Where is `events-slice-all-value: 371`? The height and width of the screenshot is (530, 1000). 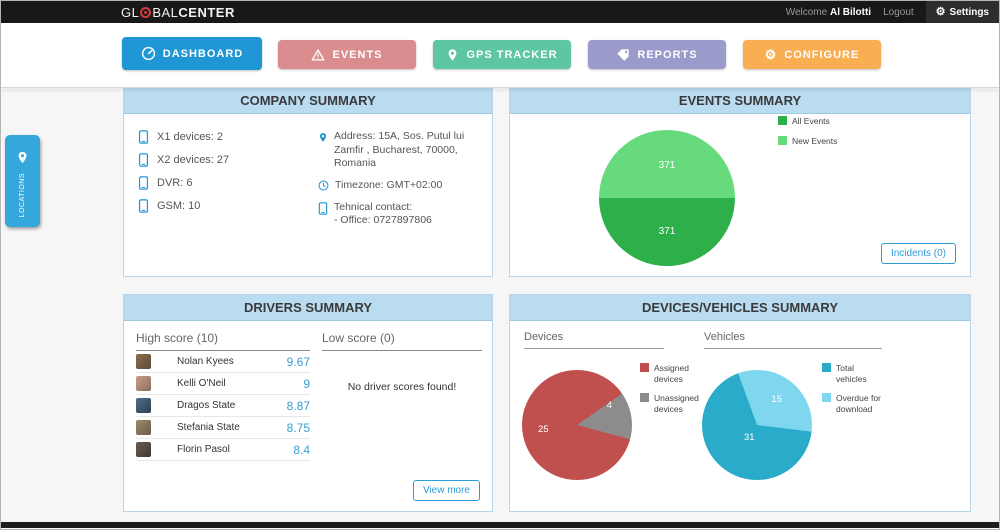 events-slice-all-value: 371 is located at coordinates (667, 231).